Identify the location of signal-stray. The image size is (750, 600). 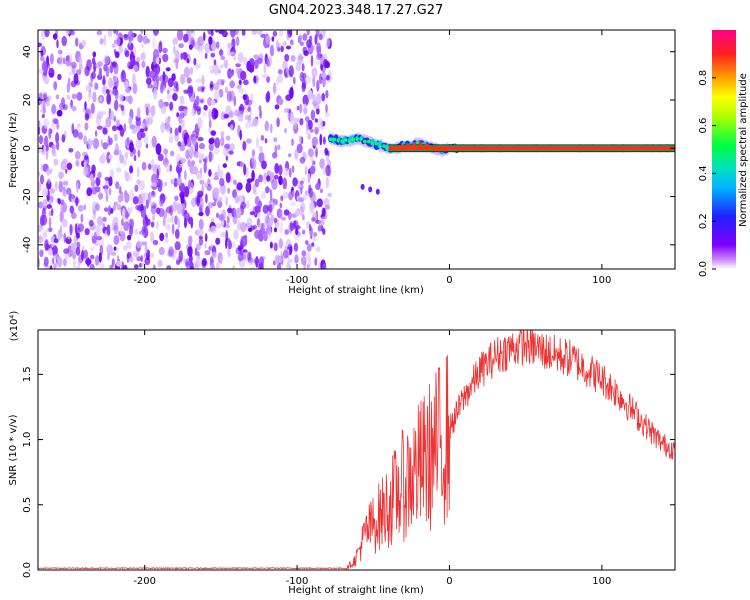
(370, 189).